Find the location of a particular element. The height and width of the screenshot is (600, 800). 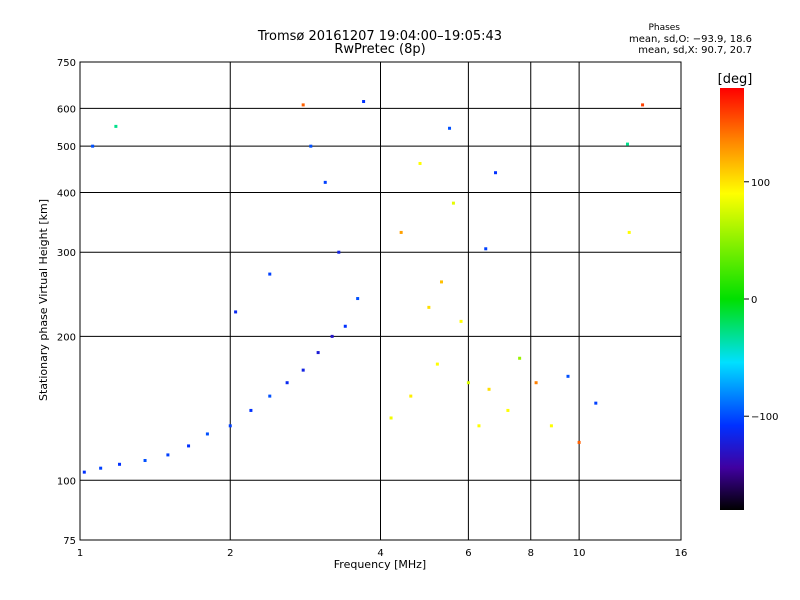

phases-x-stats: mean, sd,X: 90.7, 20.7 is located at coordinates (695, 50).